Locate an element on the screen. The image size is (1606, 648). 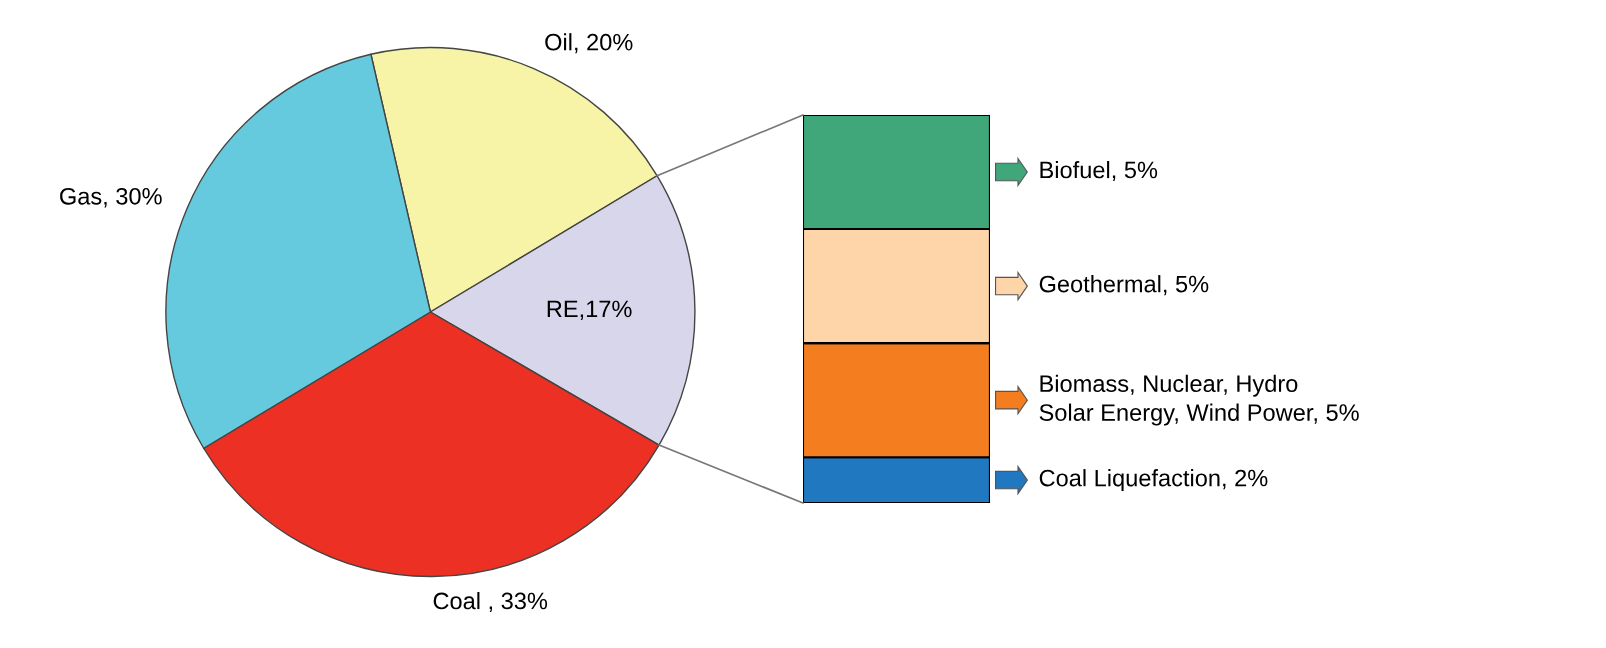
slice-label: Coal , 33% is located at coordinates (490, 602).